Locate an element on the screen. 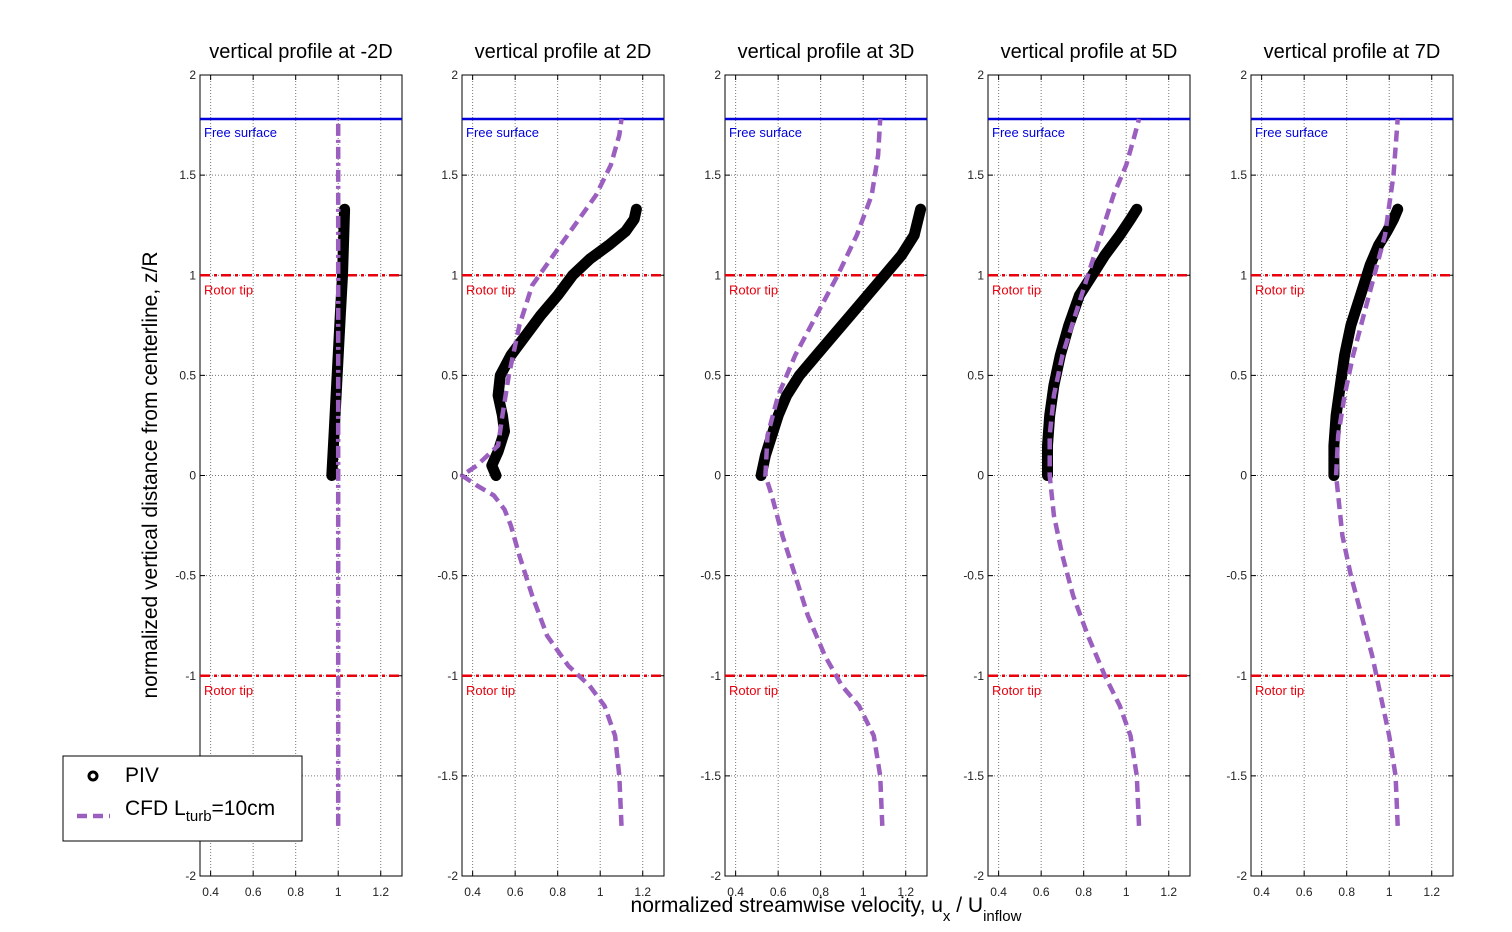  x-axis-label-part: x is located at coordinates (947, 916).